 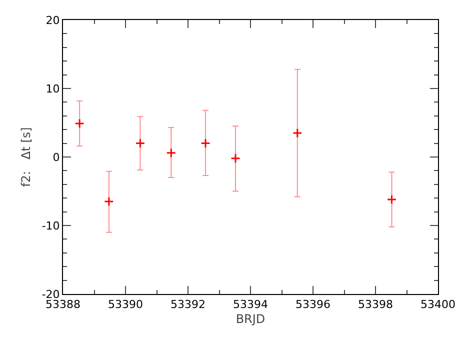 What do you see at coordinates (438, 305) in the screenshot?
I see `x-tick-label: 53400` at bounding box center [438, 305].